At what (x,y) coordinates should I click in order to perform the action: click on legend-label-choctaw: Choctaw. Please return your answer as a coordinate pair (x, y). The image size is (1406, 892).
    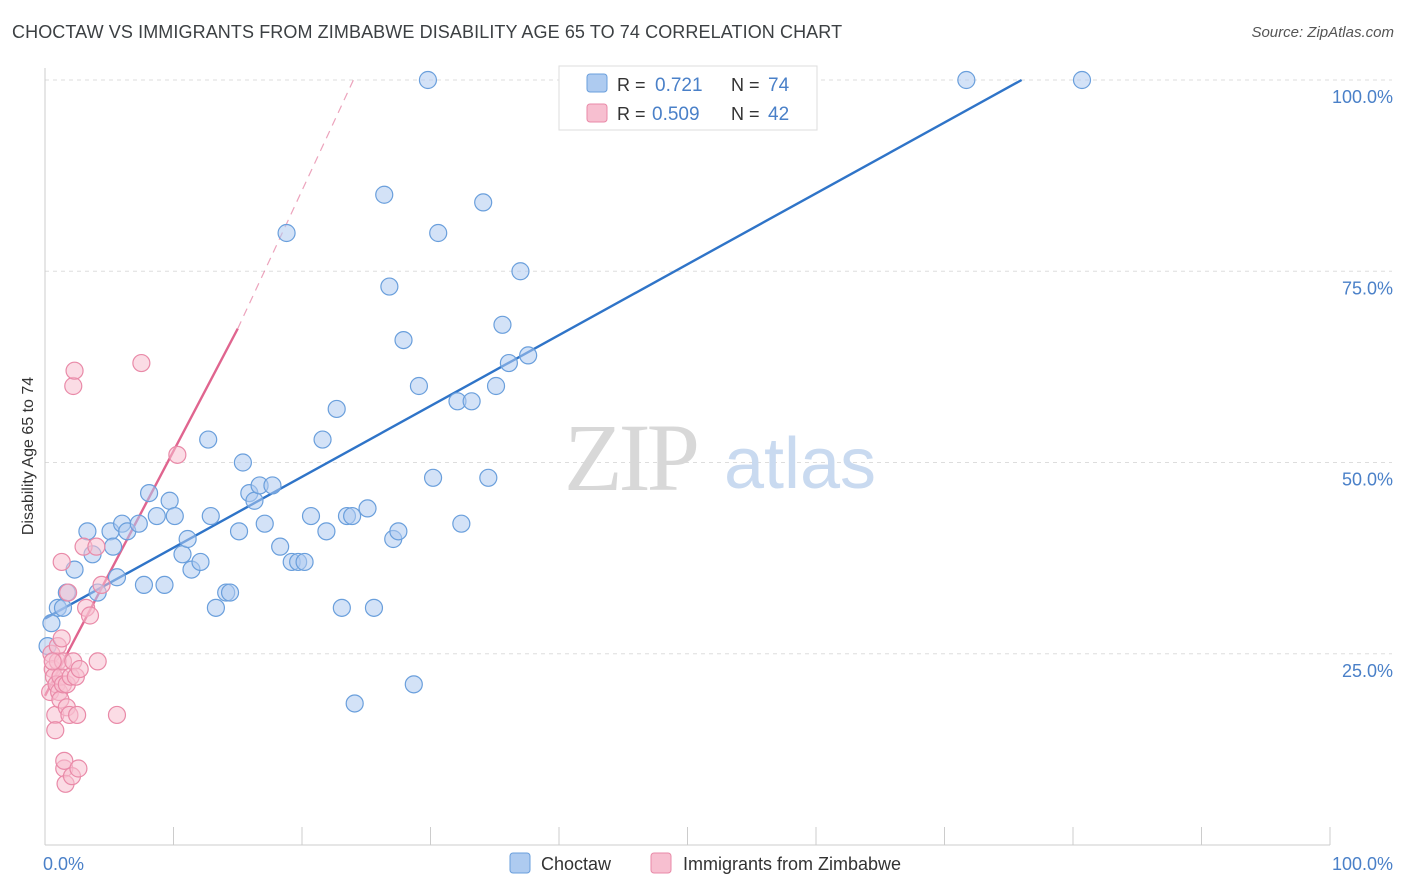
    Looking at the image, I should click on (576, 864).